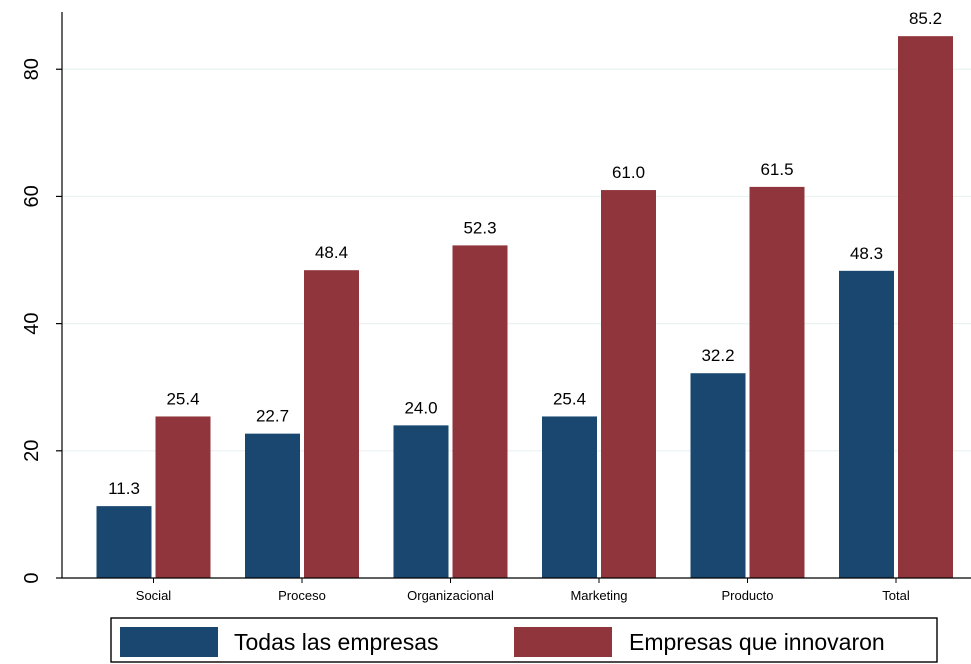 This screenshot has width=971, height=664. Describe the element at coordinates (718, 475) in the screenshot. I see `bar-todas-producto` at that location.